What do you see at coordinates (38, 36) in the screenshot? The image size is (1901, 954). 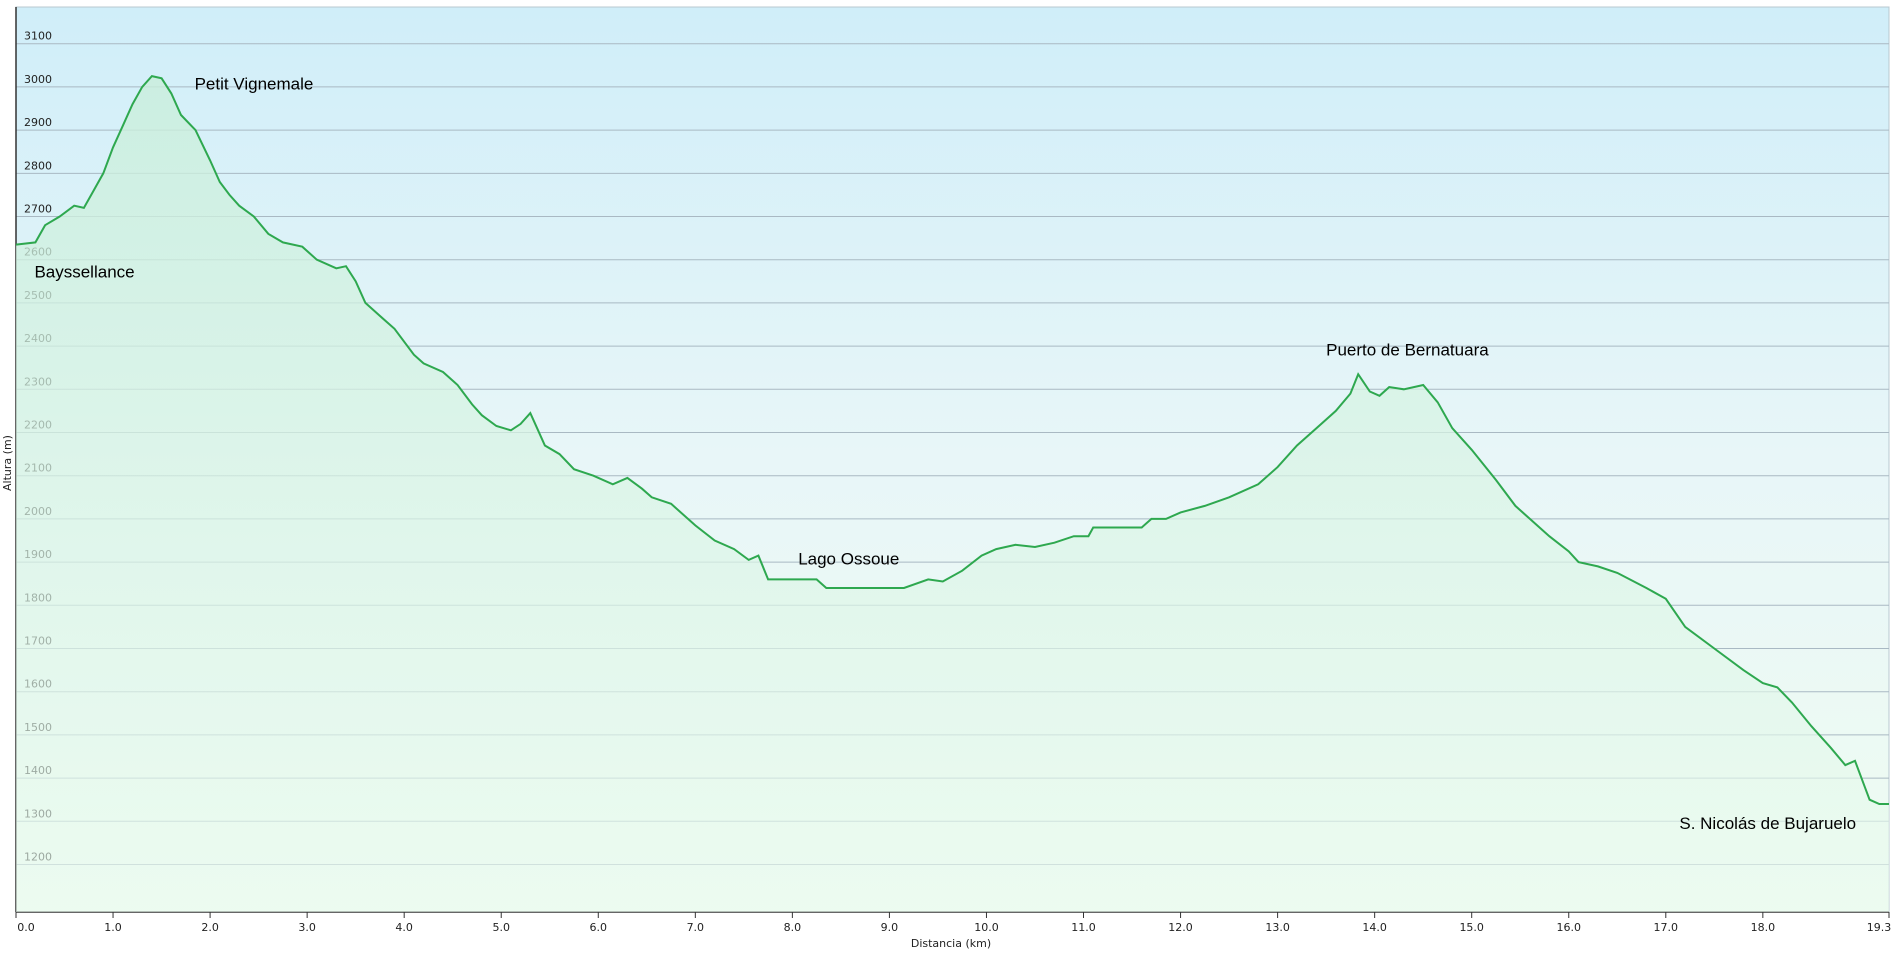 I see `y-tick-label: 3100` at bounding box center [38, 36].